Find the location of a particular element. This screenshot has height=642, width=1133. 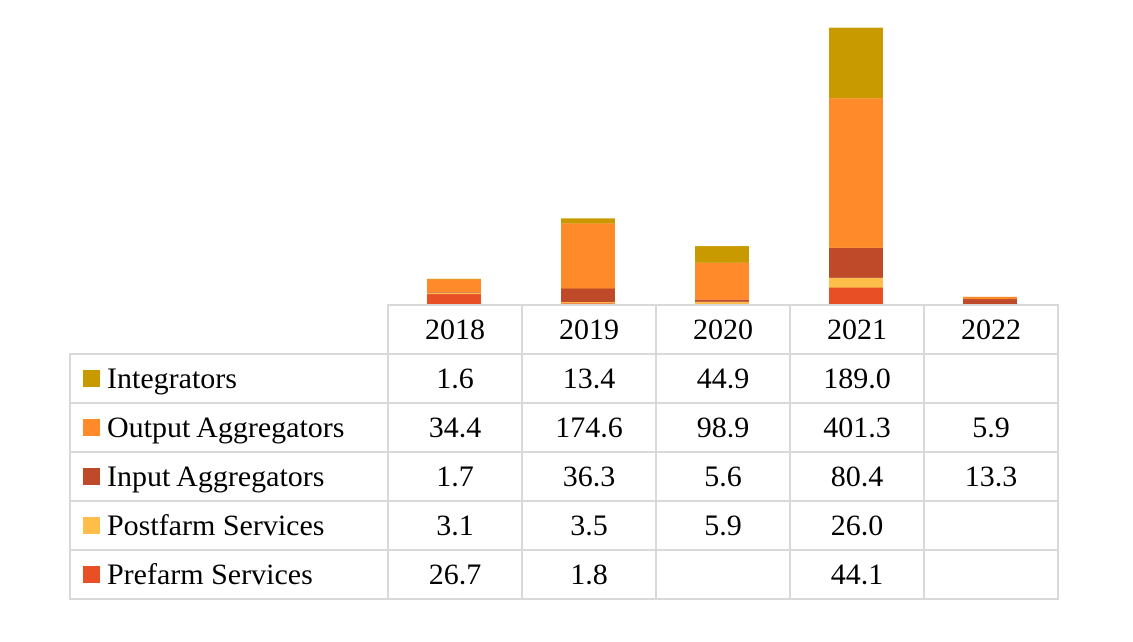

table-row: Integrators 1.6 13.4 44.9 189.0 is located at coordinates (564, 378).